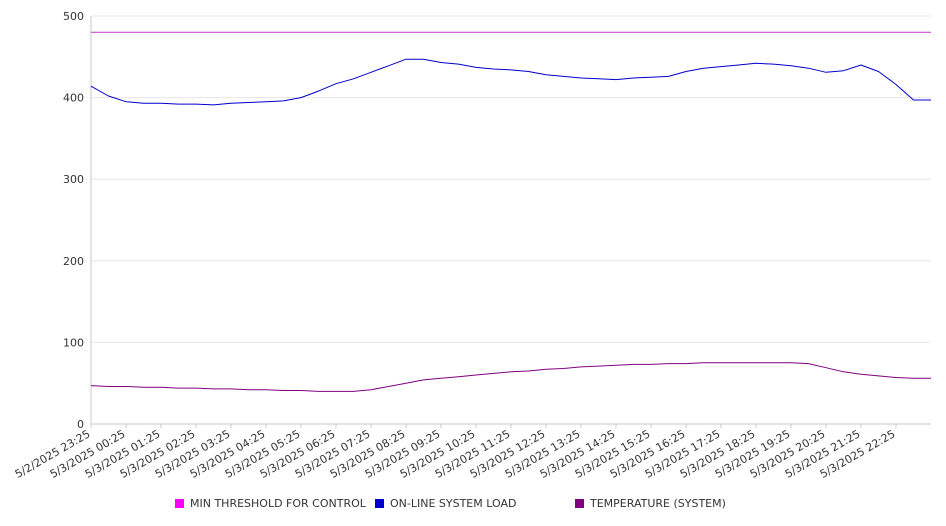 The width and height of the screenshot is (946, 526). Describe the element at coordinates (658, 503) in the screenshot. I see `legend-label: TEMPERATURE (SYSTEM)` at that location.